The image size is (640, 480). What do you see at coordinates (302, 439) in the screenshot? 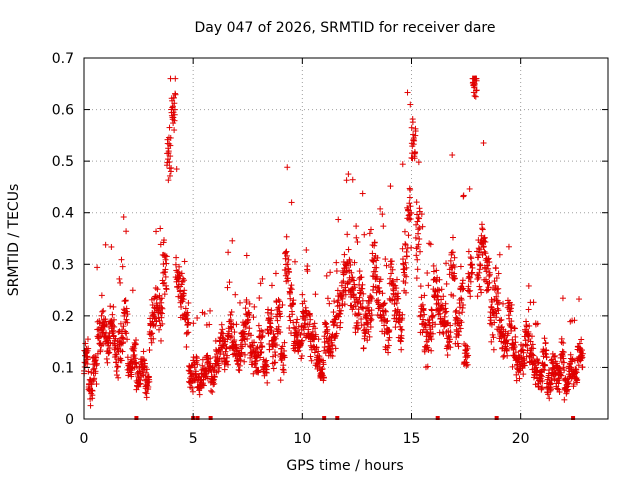
I see `x-tick-label: 10` at bounding box center [302, 439].